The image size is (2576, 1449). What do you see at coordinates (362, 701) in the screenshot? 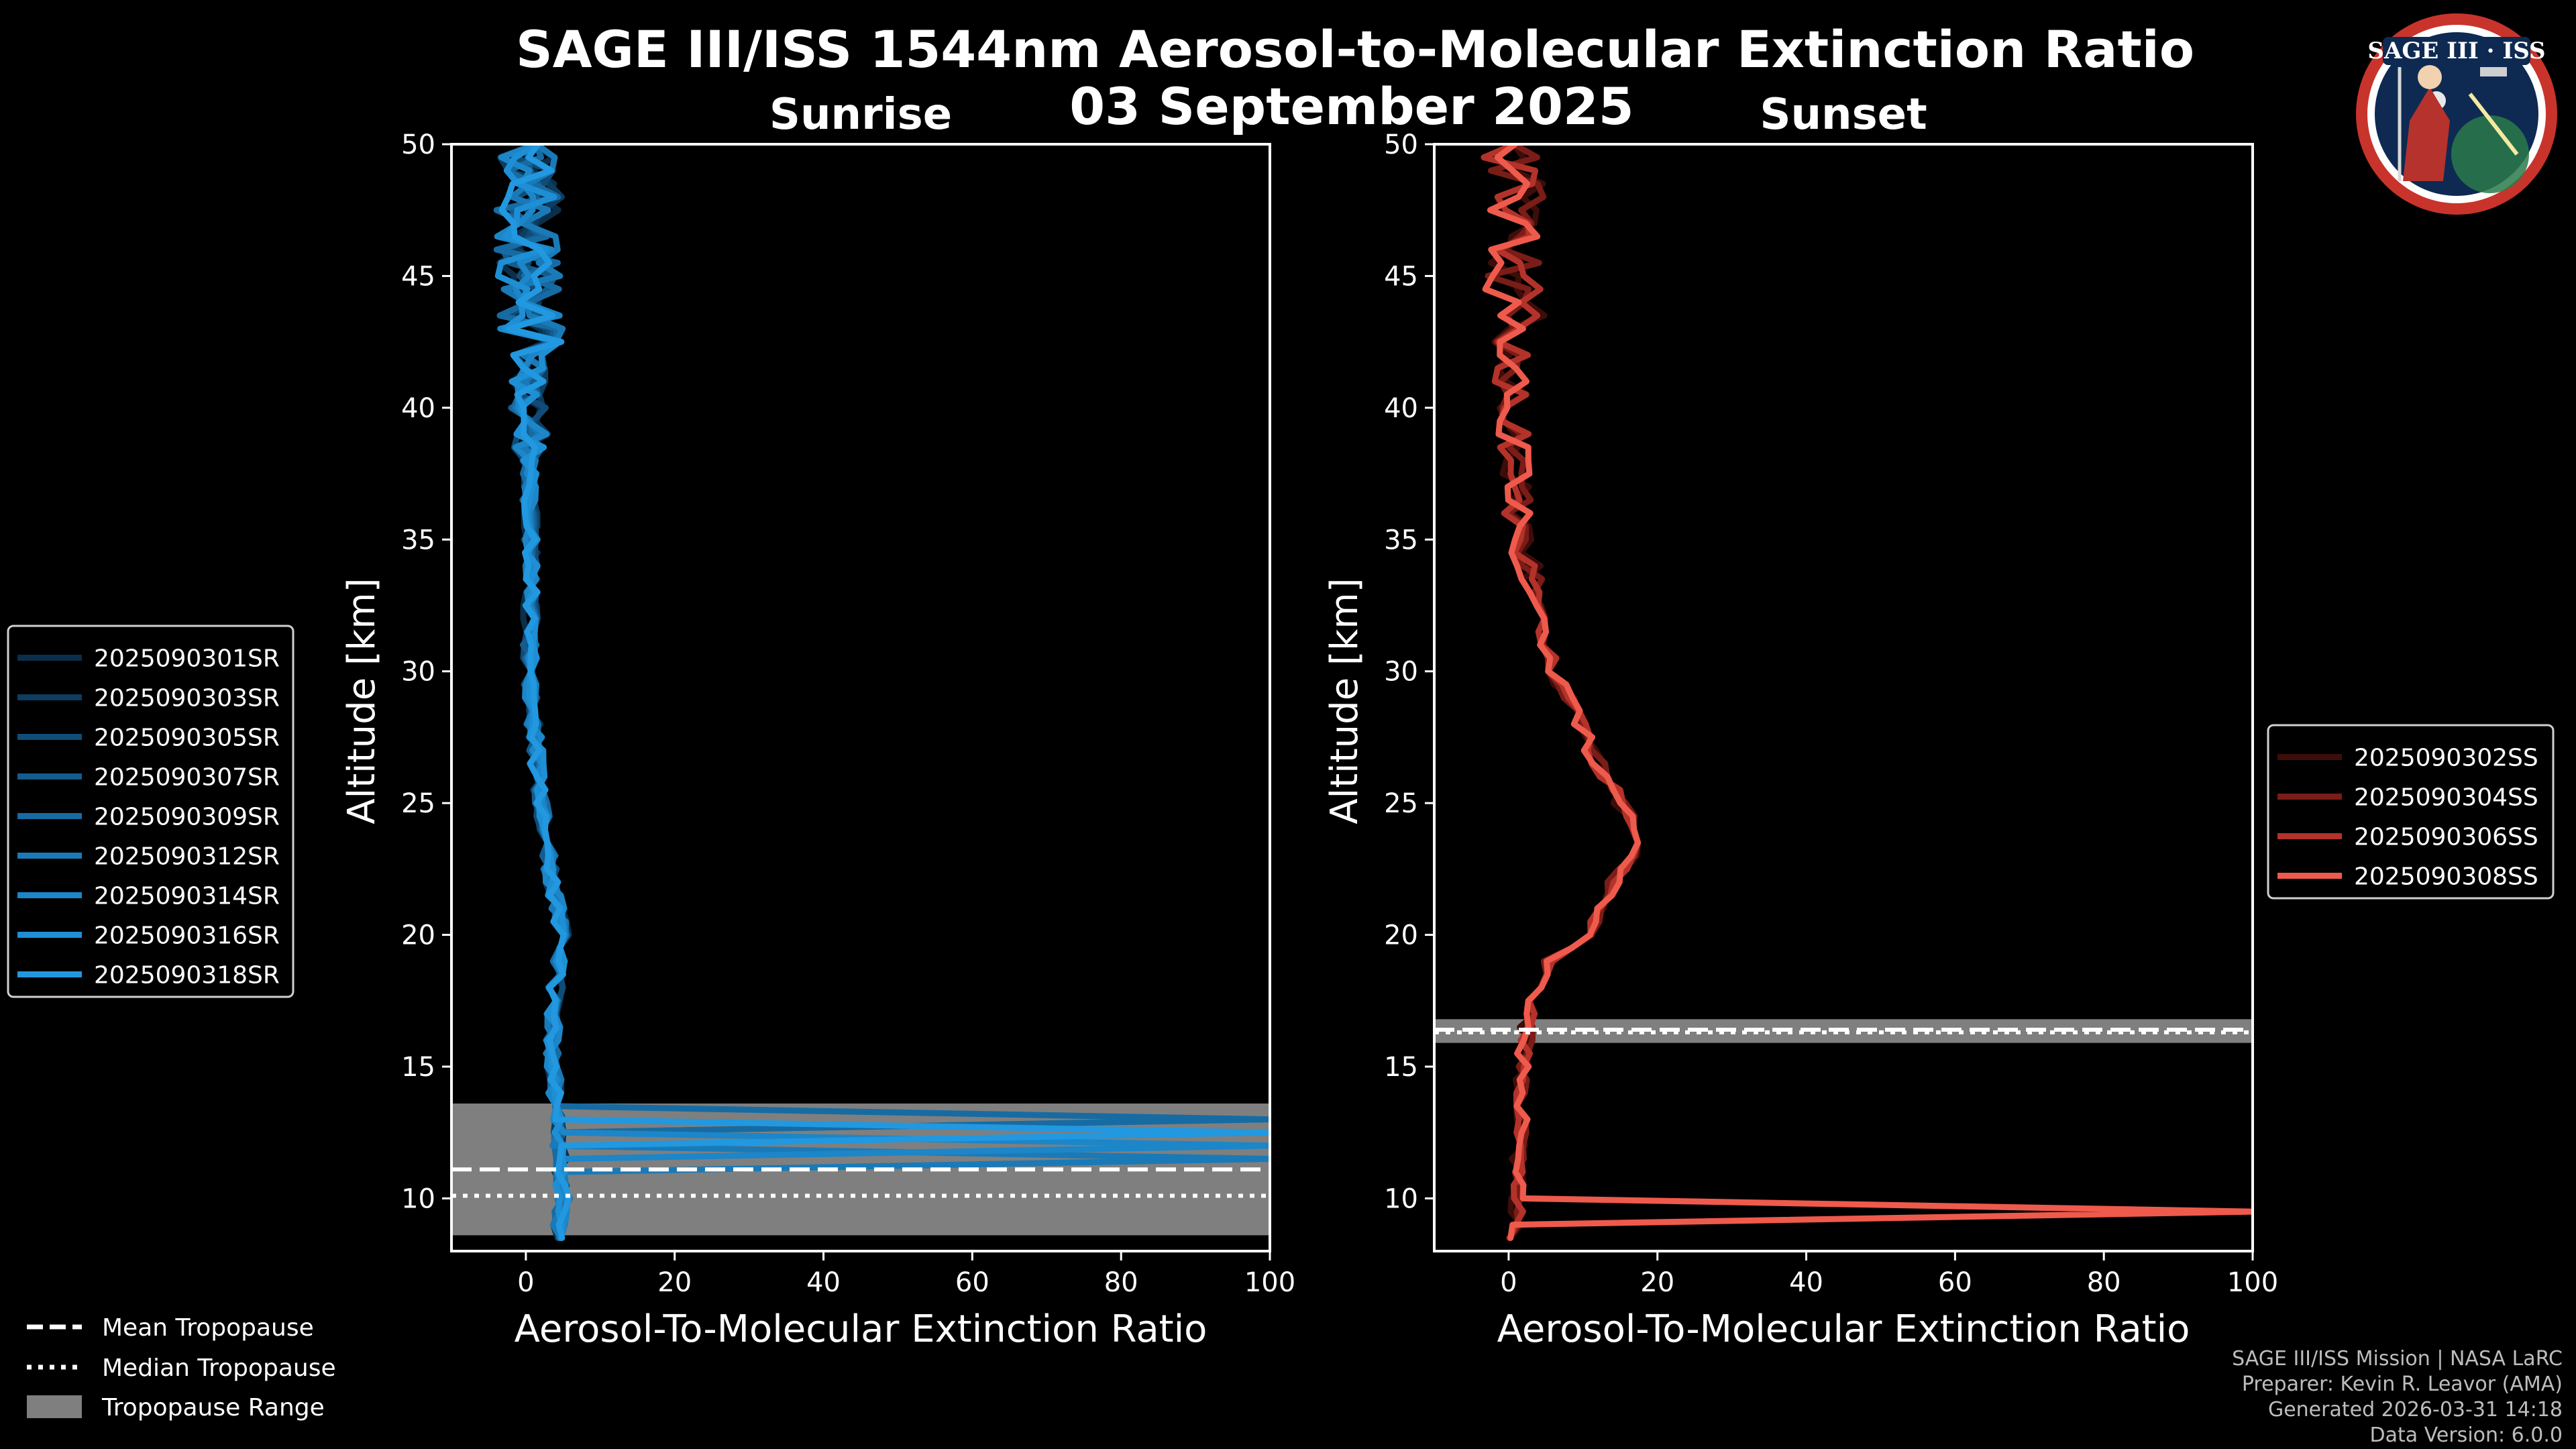
I see `sunrise-ylabel: Altitude [km]` at bounding box center [362, 701].